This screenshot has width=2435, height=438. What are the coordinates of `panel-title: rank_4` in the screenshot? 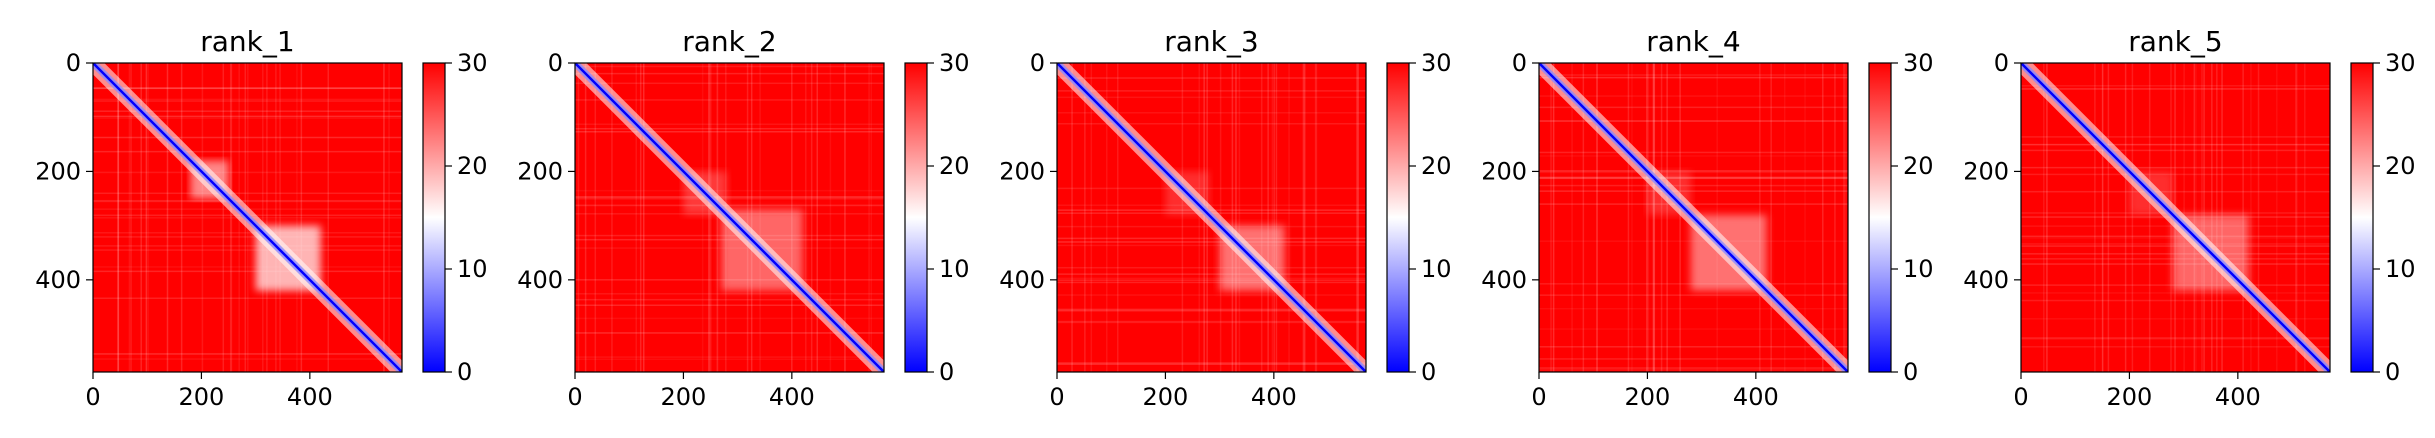 It's located at (1693, 41).